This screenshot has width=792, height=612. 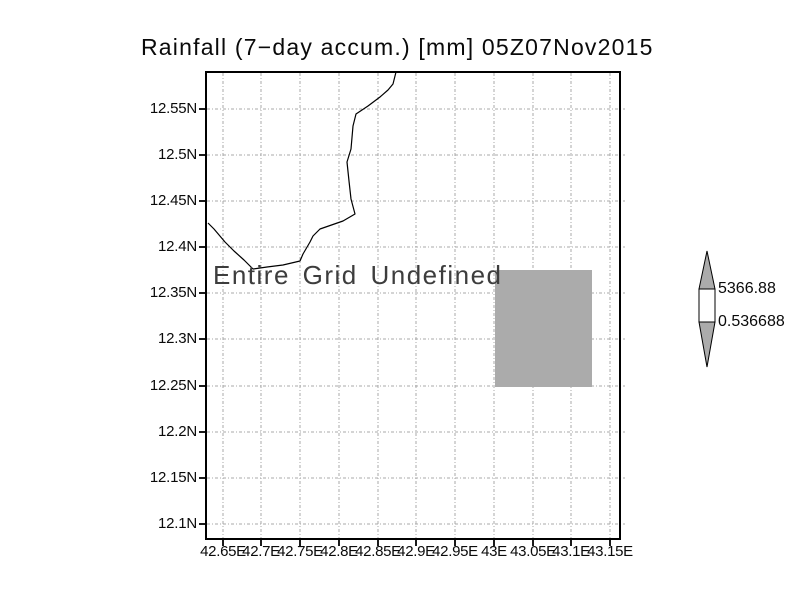 I want to click on x-axis-tick-label: 43.05E, so click(x=533, y=551).